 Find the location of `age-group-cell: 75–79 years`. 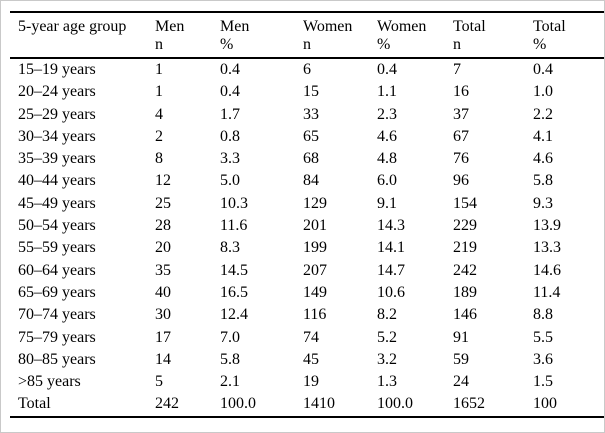

age-group-cell: 75–79 years is located at coordinates (57, 337).